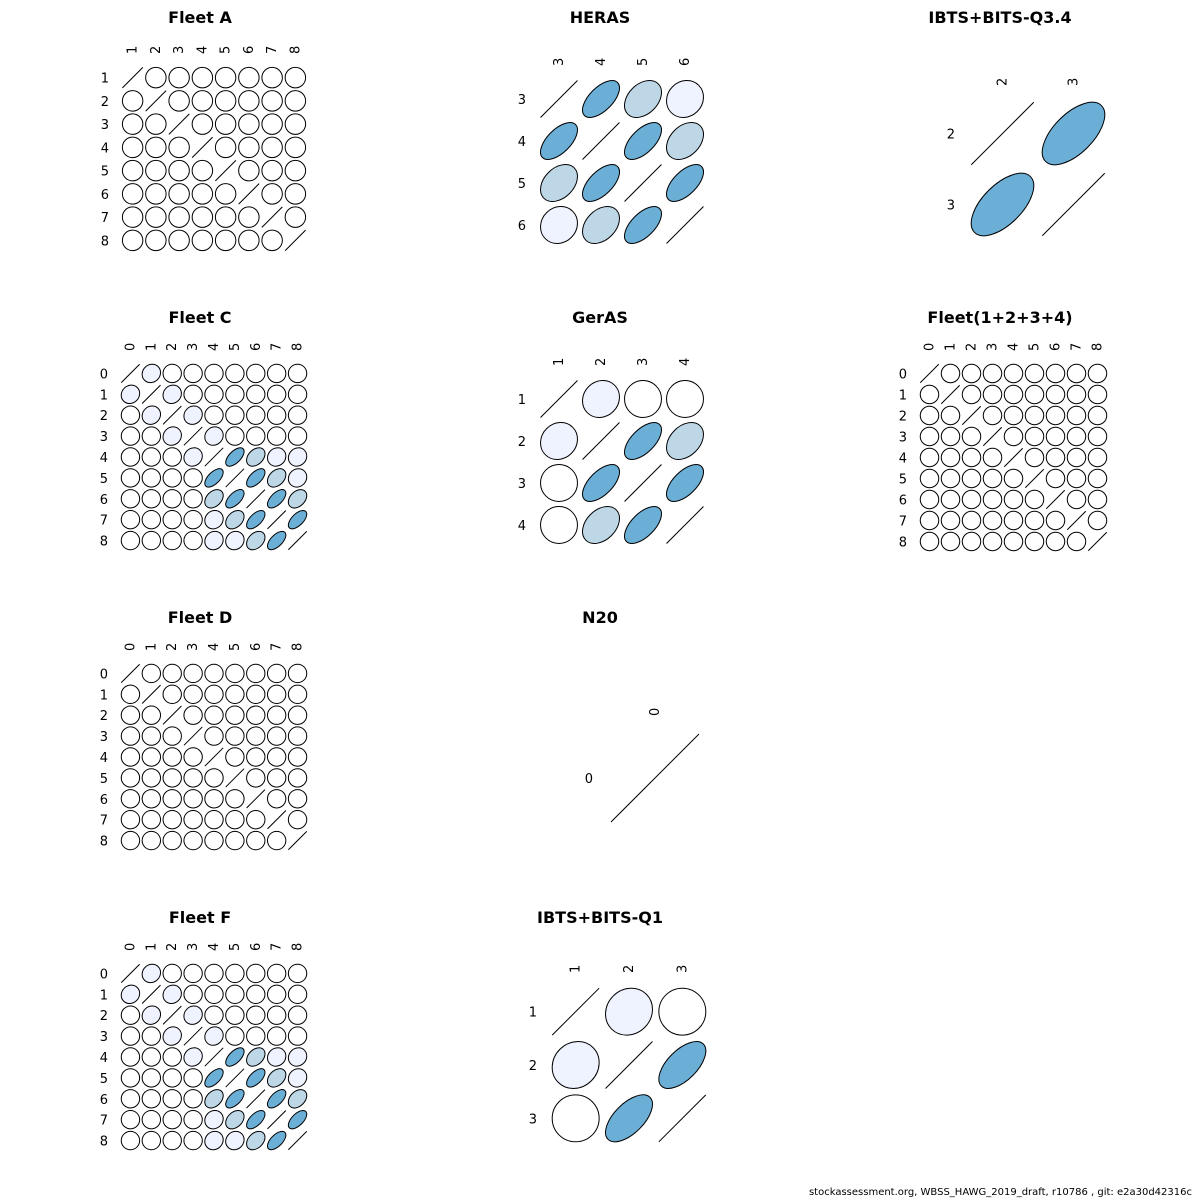  What do you see at coordinates (104, 1100) in the screenshot?
I see `row-label: 6` at bounding box center [104, 1100].